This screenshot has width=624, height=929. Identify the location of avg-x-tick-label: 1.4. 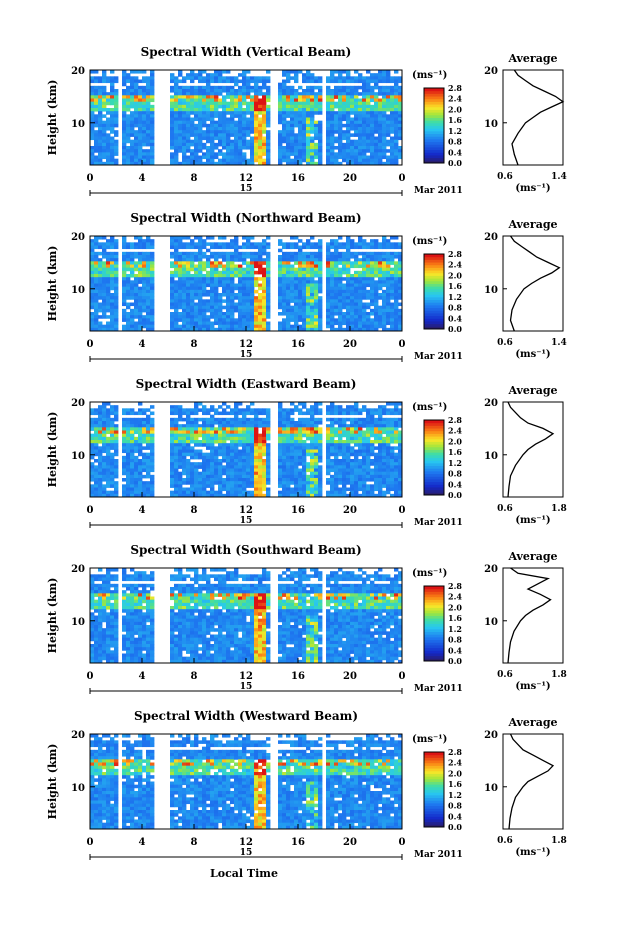
(559, 343).